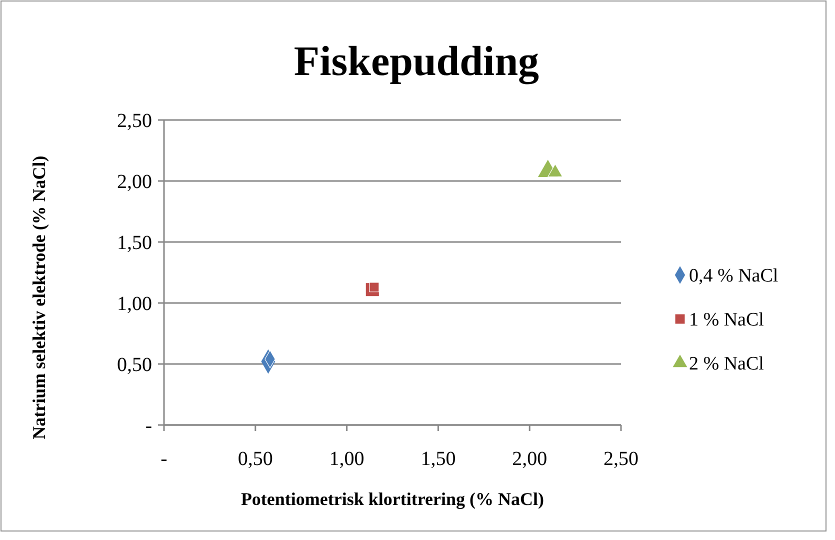 The width and height of the screenshot is (835, 540). I want to click on x-tick-label: 2,50, so click(621, 459).